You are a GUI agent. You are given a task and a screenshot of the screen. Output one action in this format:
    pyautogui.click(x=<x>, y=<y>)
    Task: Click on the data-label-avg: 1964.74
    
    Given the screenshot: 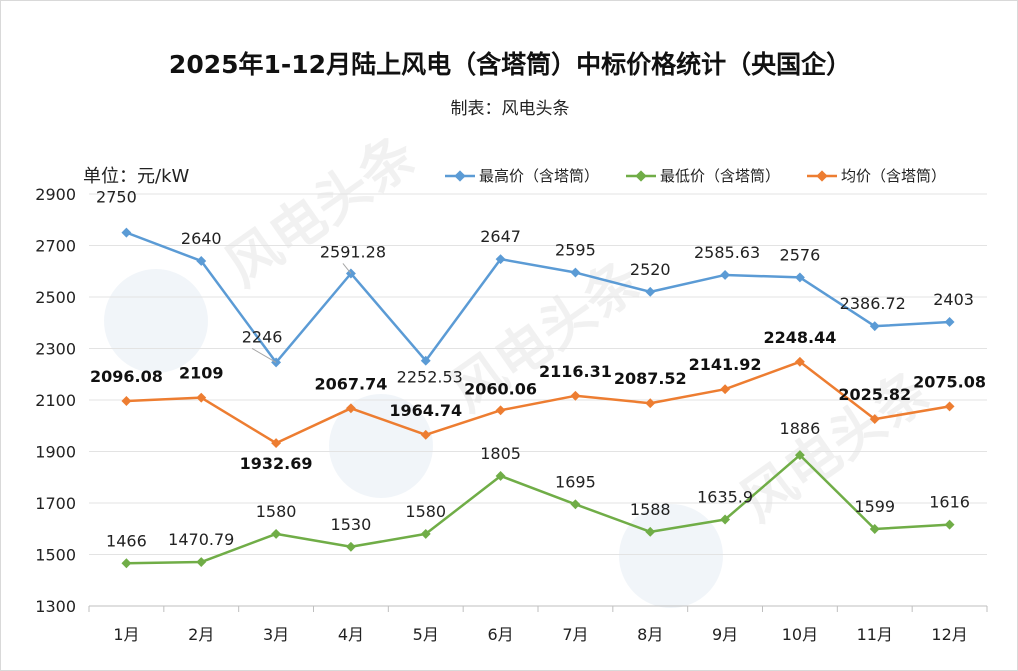 What is the action you would take?
    pyautogui.click(x=425, y=410)
    